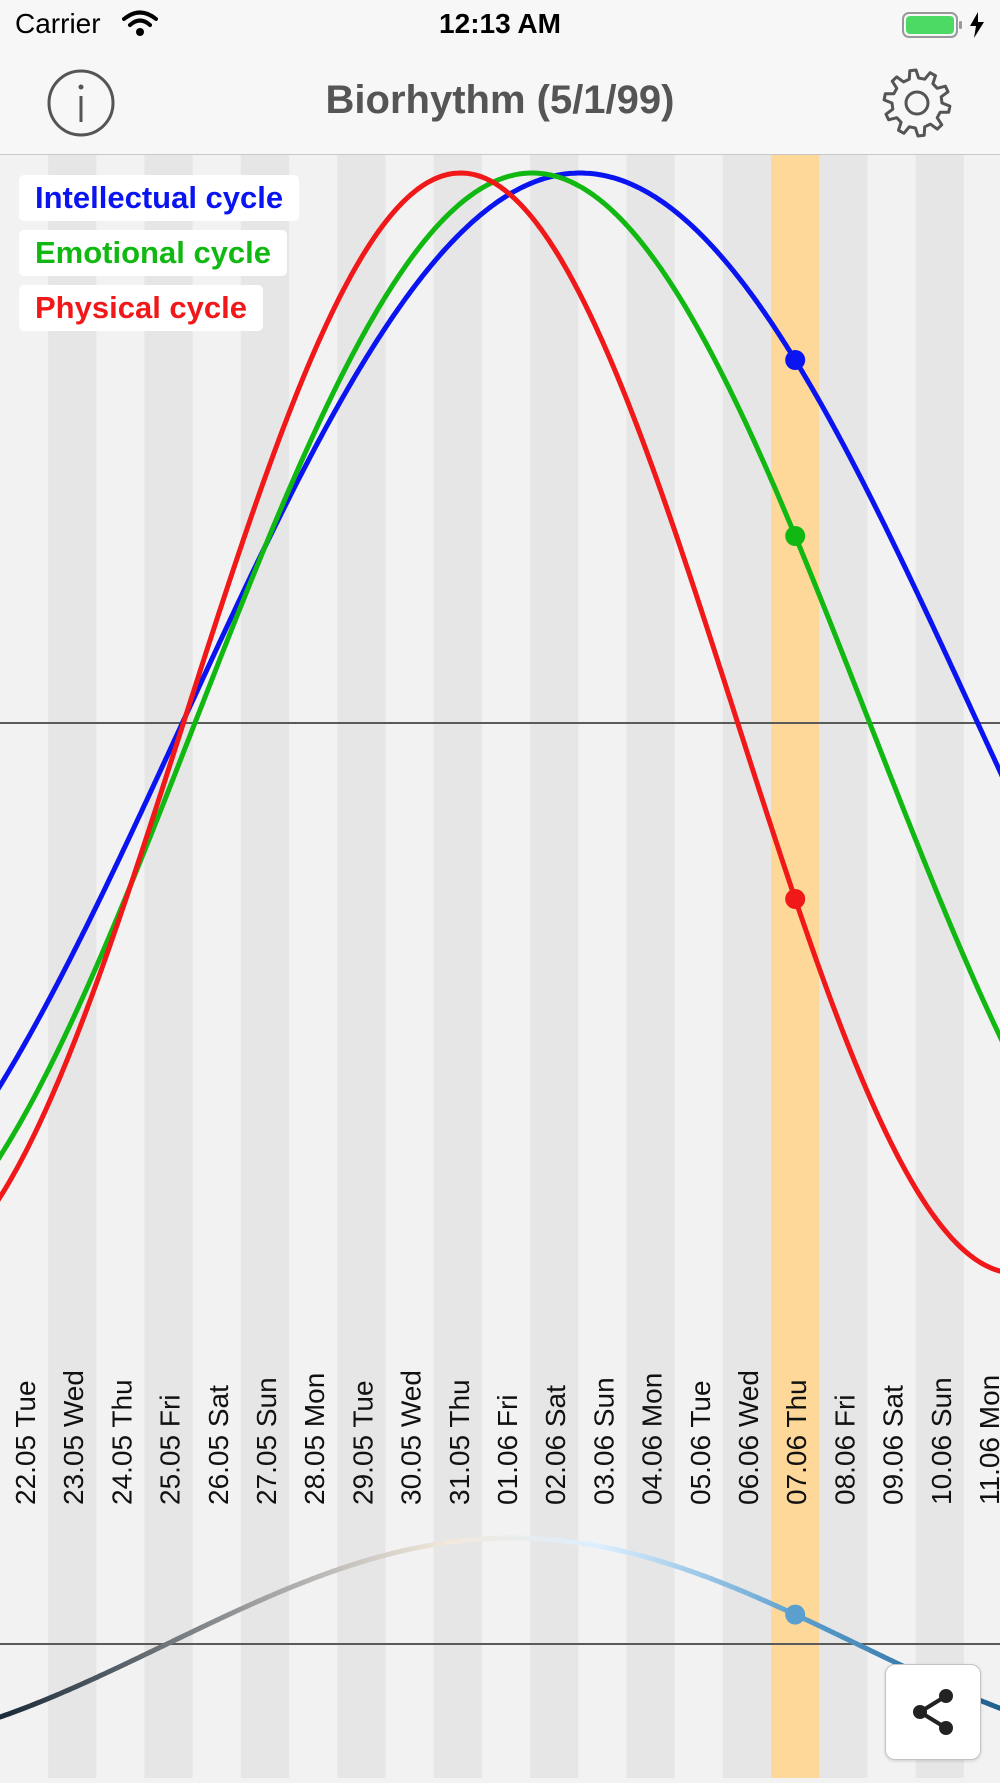 The width and height of the screenshot is (1000, 1783). I want to click on battery-icon, so click(943, 25).